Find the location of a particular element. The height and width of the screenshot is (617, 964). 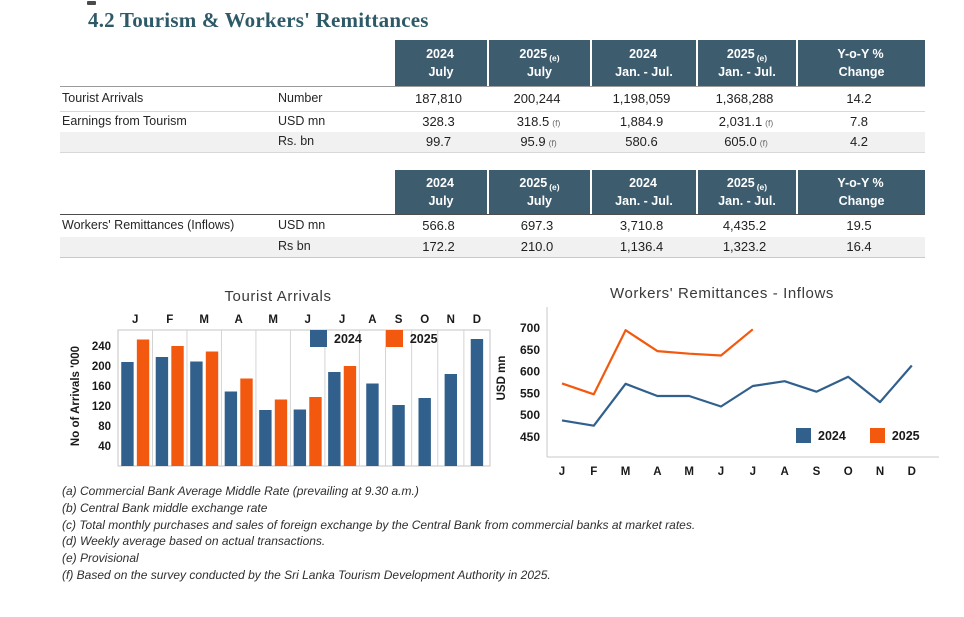

line-chart-title: Workers' Remittances - Inflows is located at coordinates (722, 293).